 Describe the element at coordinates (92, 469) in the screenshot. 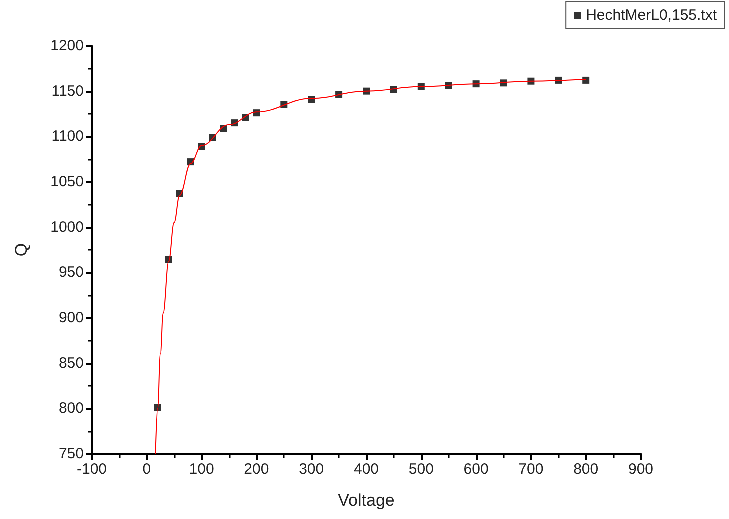

I see `x-tick-label: -100` at that location.